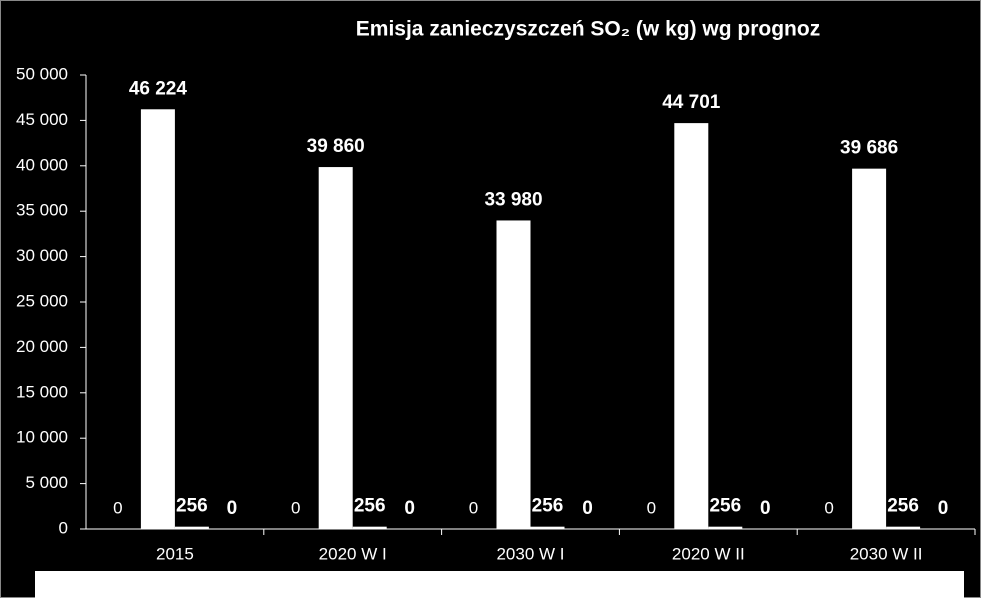 The width and height of the screenshot is (981, 598). I want to click on y-tick-label: 25 000, so click(42, 300).